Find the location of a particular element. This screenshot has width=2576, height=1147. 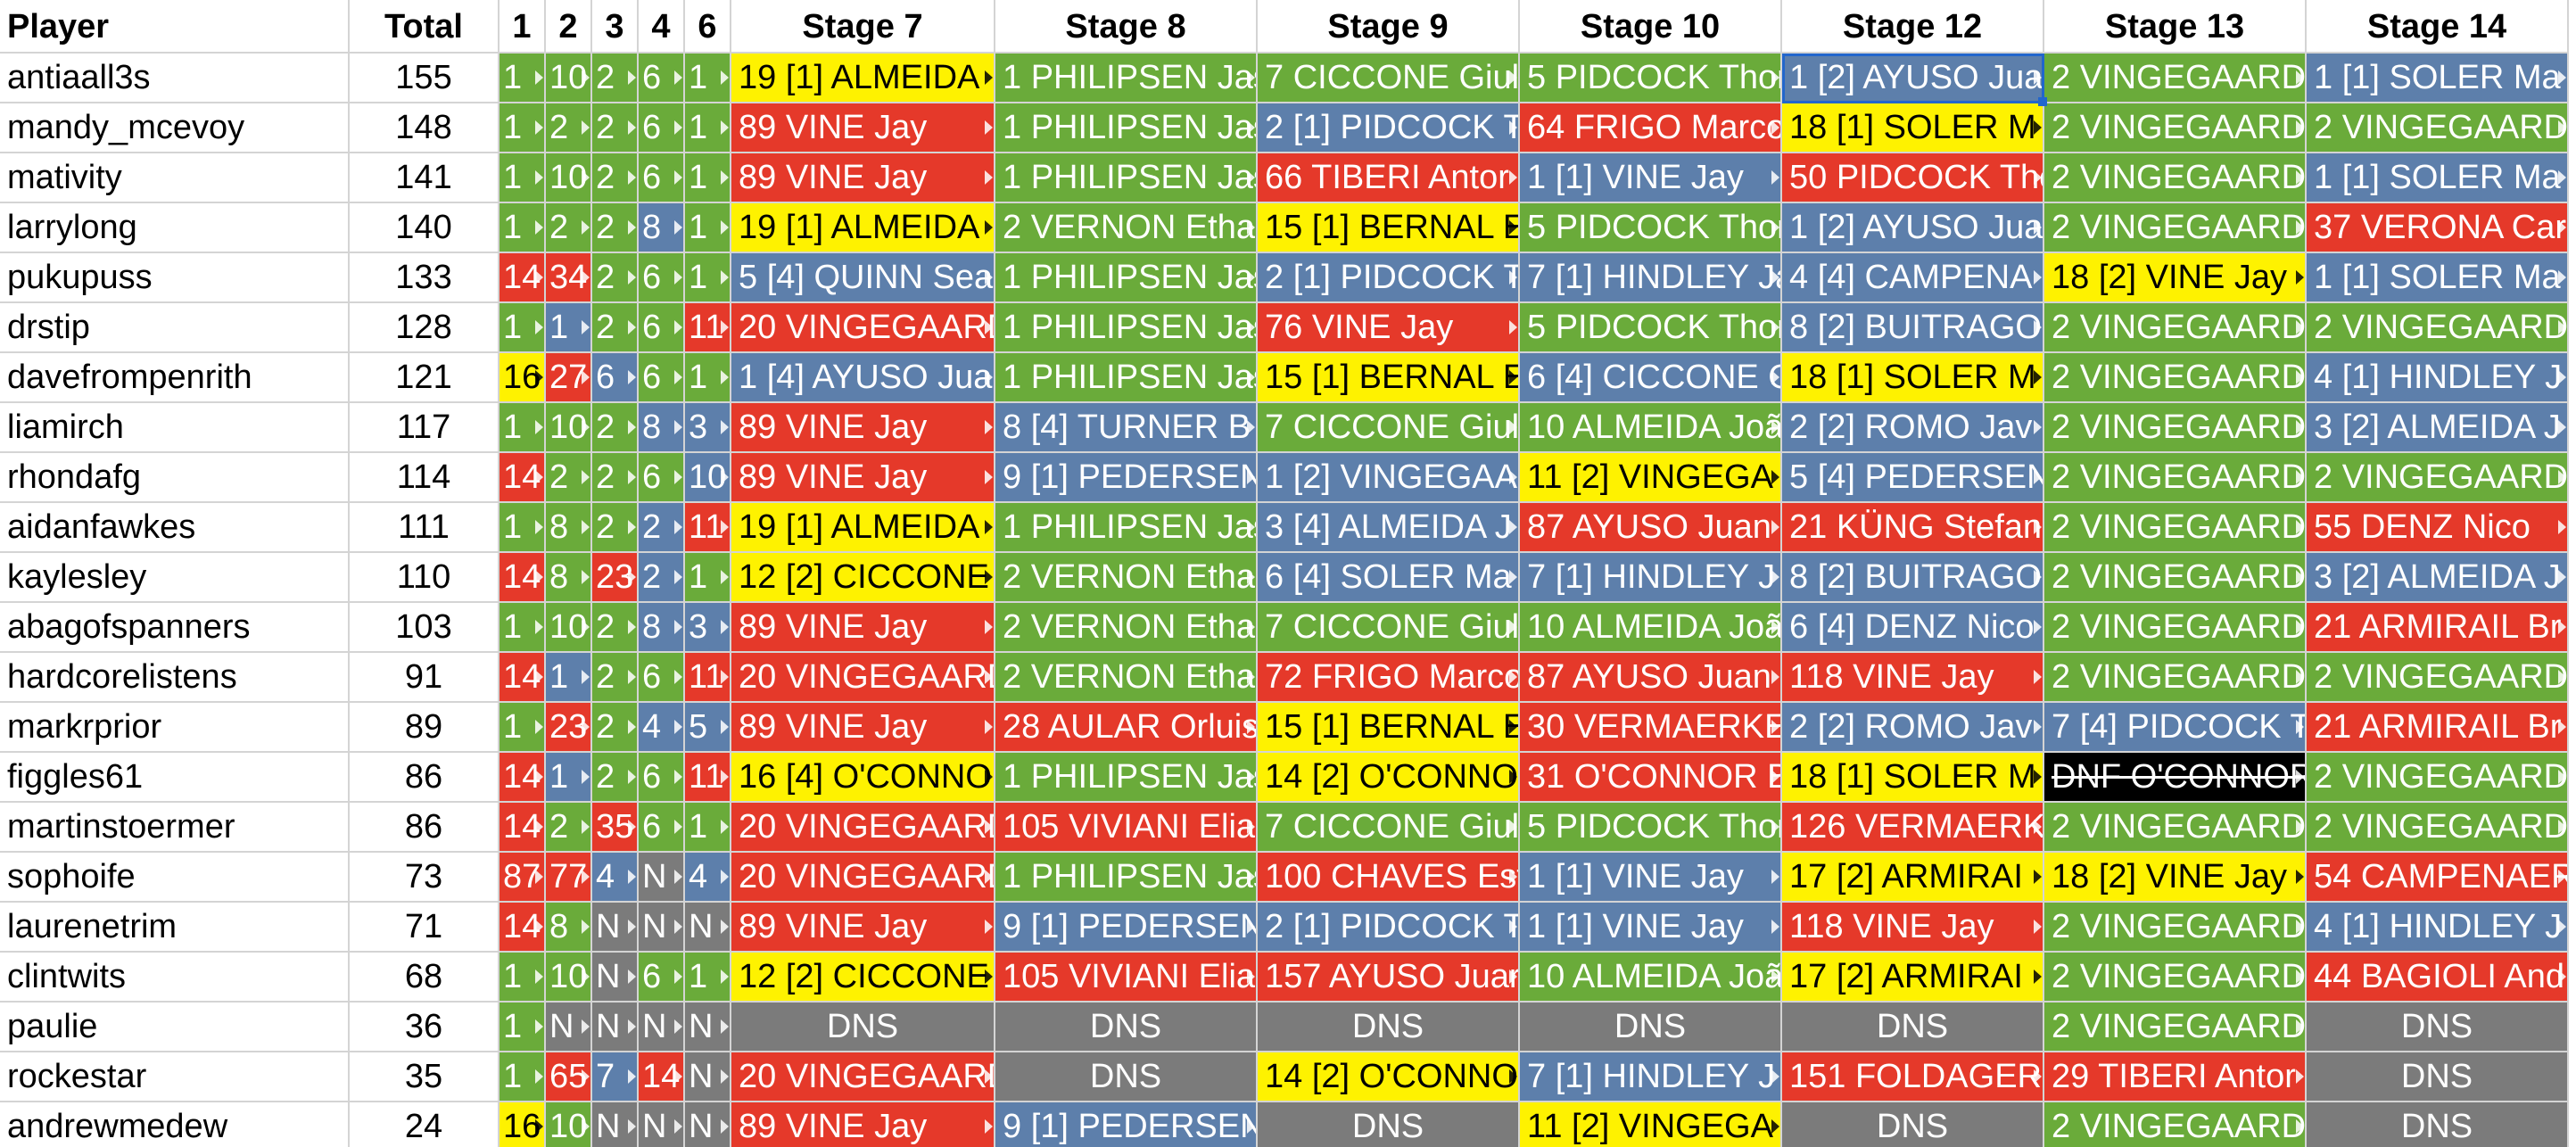

pick-cell-4: 14 is located at coordinates (662, 1077).